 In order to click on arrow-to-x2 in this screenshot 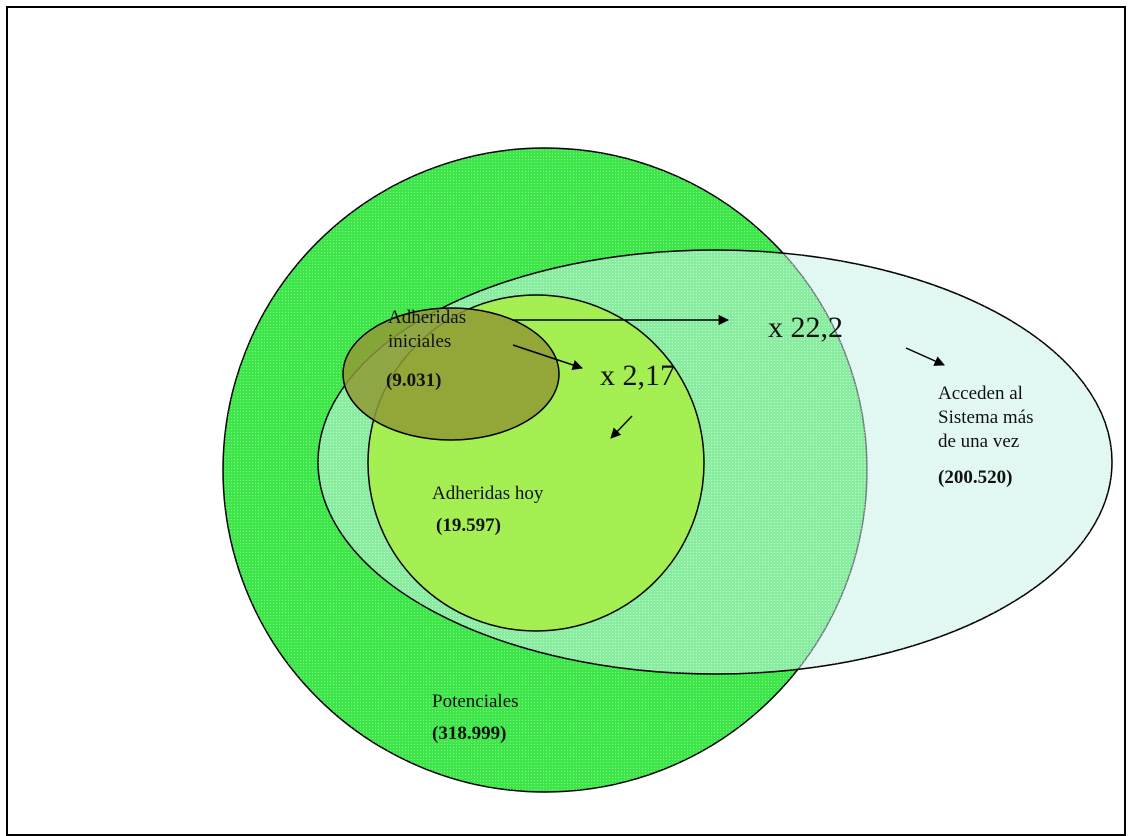, I will do `click(547, 357)`.